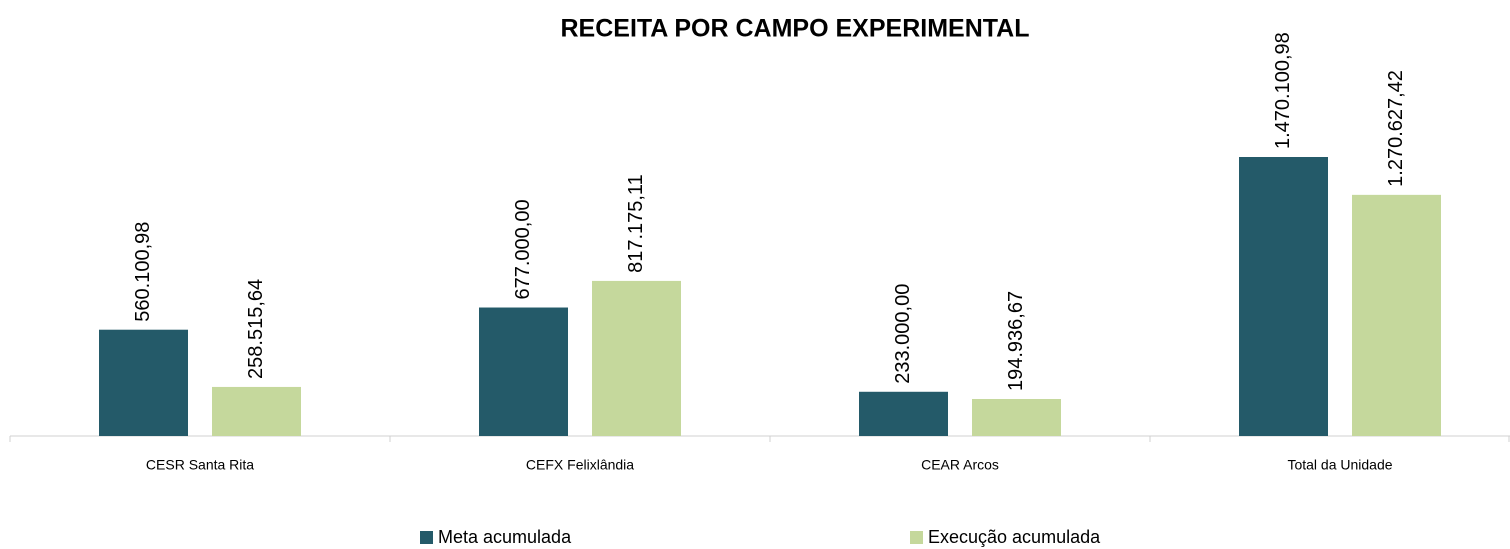 This screenshot has height=549, width=1510. What do you see at coordinates (580, 465) in the screenshot?
I see `x-tick-label: CEFX Felixlândia` at bounding box center [580, 465].